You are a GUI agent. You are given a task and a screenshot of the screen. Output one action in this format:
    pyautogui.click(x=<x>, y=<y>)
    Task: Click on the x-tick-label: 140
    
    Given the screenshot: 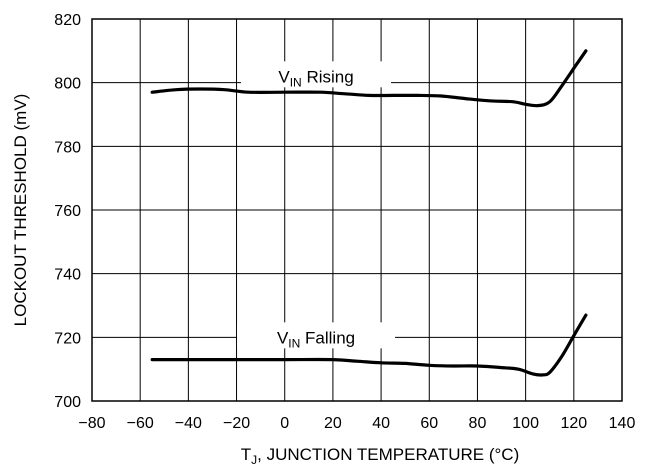 What is the action you would take?
    pyautogui.click(x=622, y=423)
    